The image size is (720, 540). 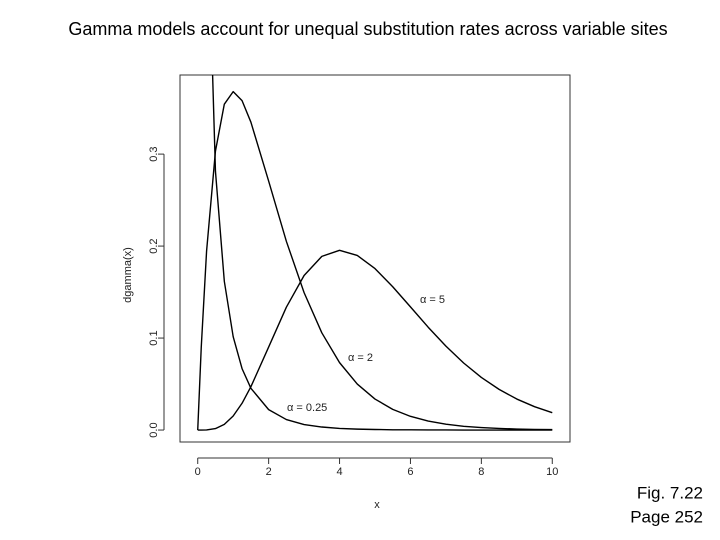 What do you see at coordinates (154, 429) in the screenshot?
I see `y-tick-label: 0.0` at bounding box center [154, 429].